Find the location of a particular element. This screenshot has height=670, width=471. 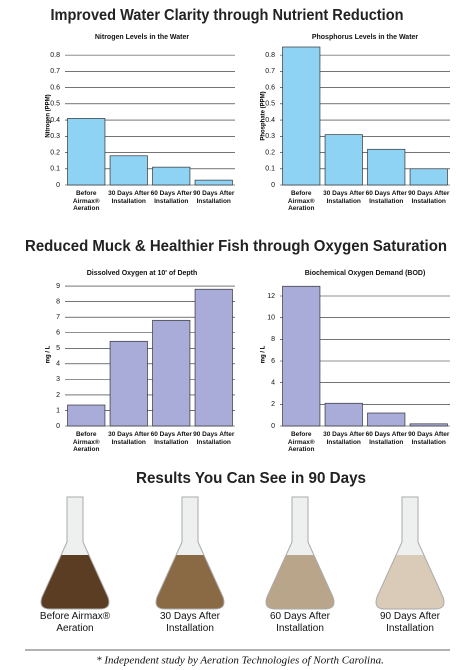

section-heading: Results You Can See in 90 Days is located at coordinates (251, 478).